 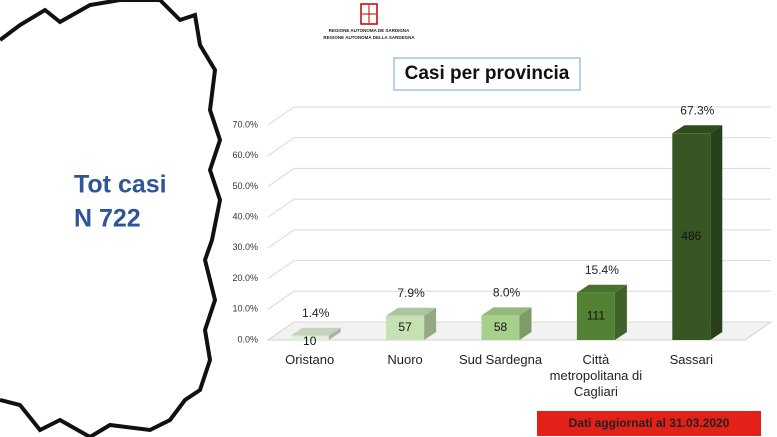 I want to click on y-tick-label: 70.0%, so click(x=245, y=124).